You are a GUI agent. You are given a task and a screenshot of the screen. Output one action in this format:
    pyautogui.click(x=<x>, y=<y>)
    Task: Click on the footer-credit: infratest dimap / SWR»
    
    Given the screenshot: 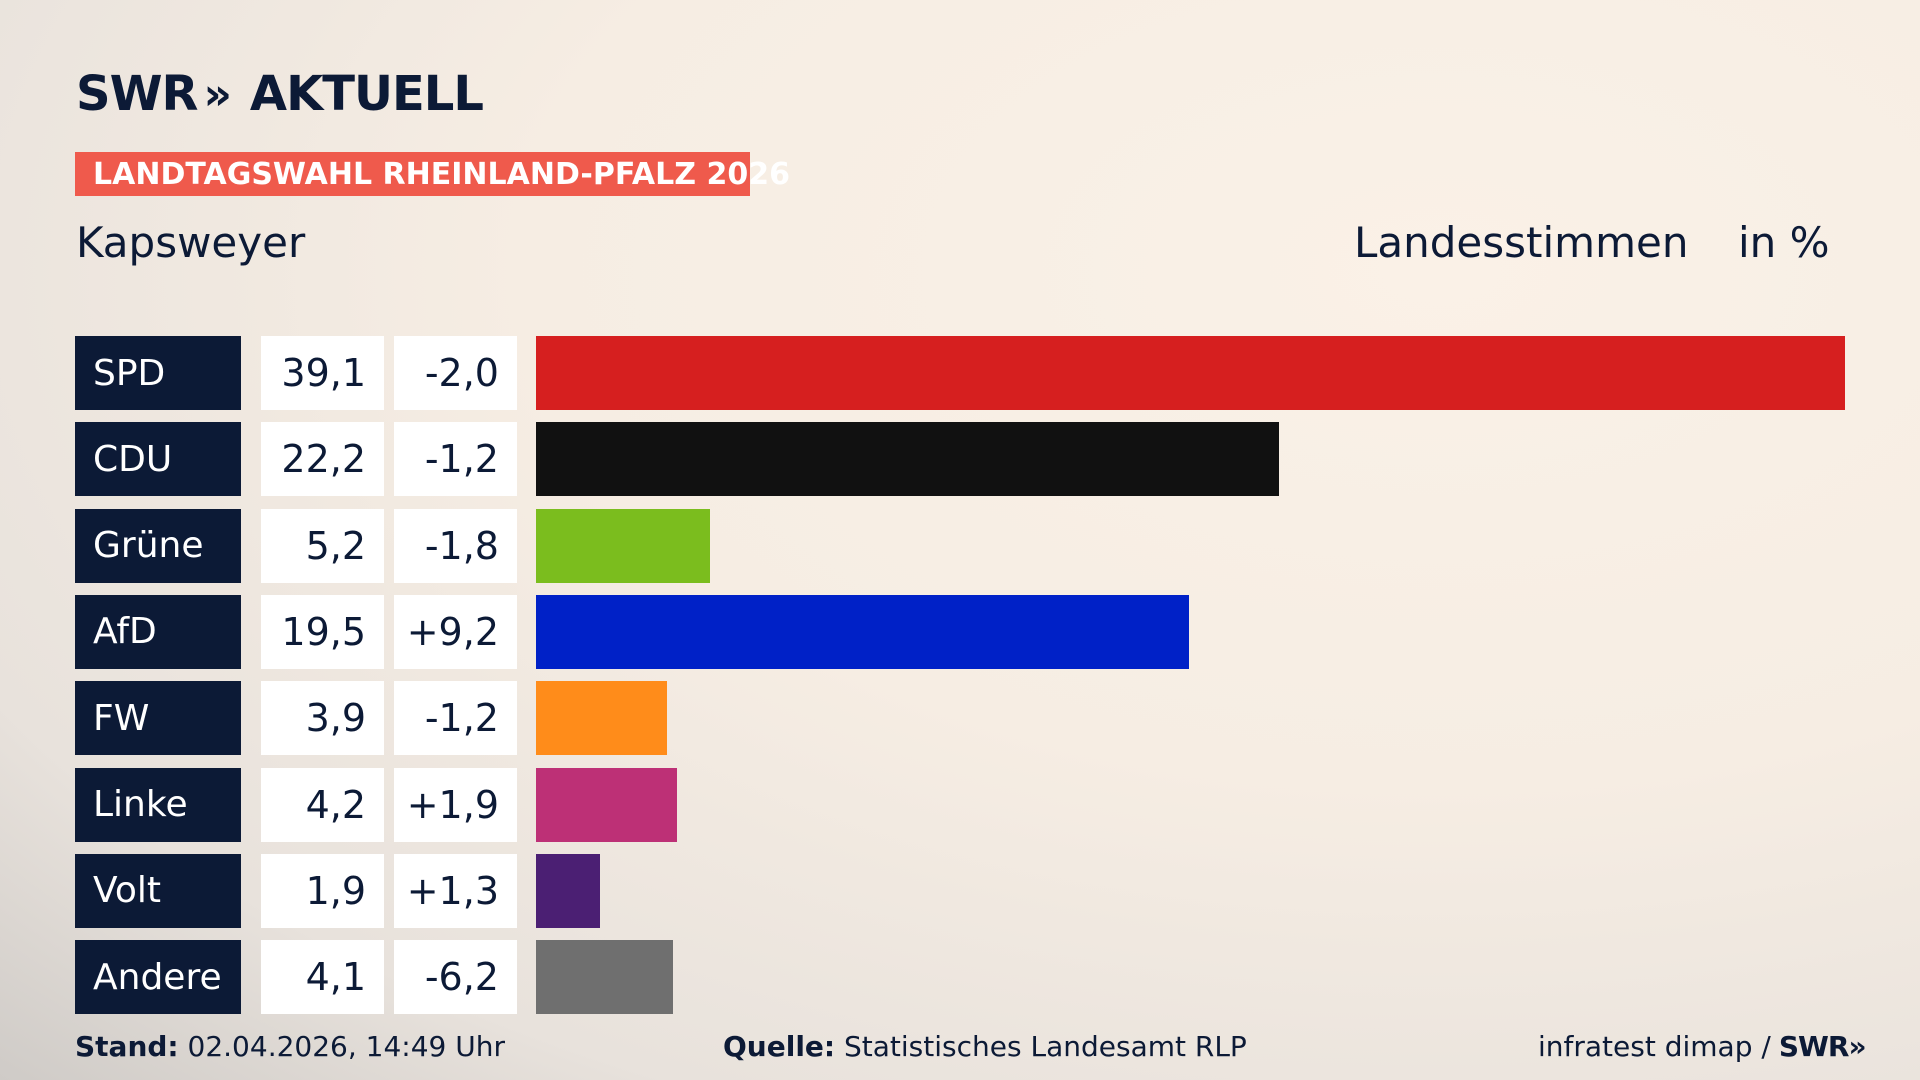 What is the action you would take?
    pyautogui.click(x=1702, y=1046)
    